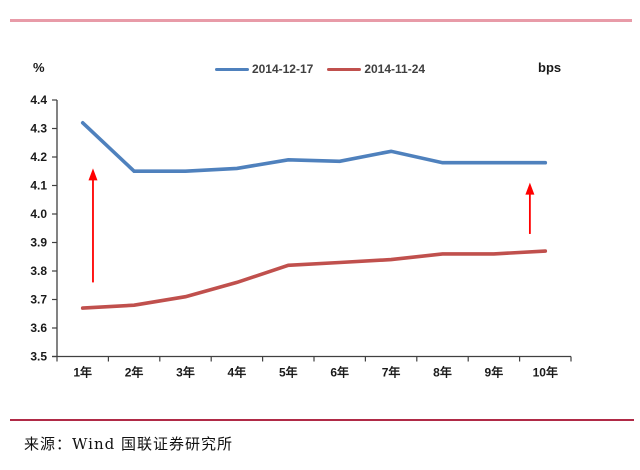  Describe the element at coordinates (82, 372) in the screenshot. I see `x-tick-label: 1年` at that location.